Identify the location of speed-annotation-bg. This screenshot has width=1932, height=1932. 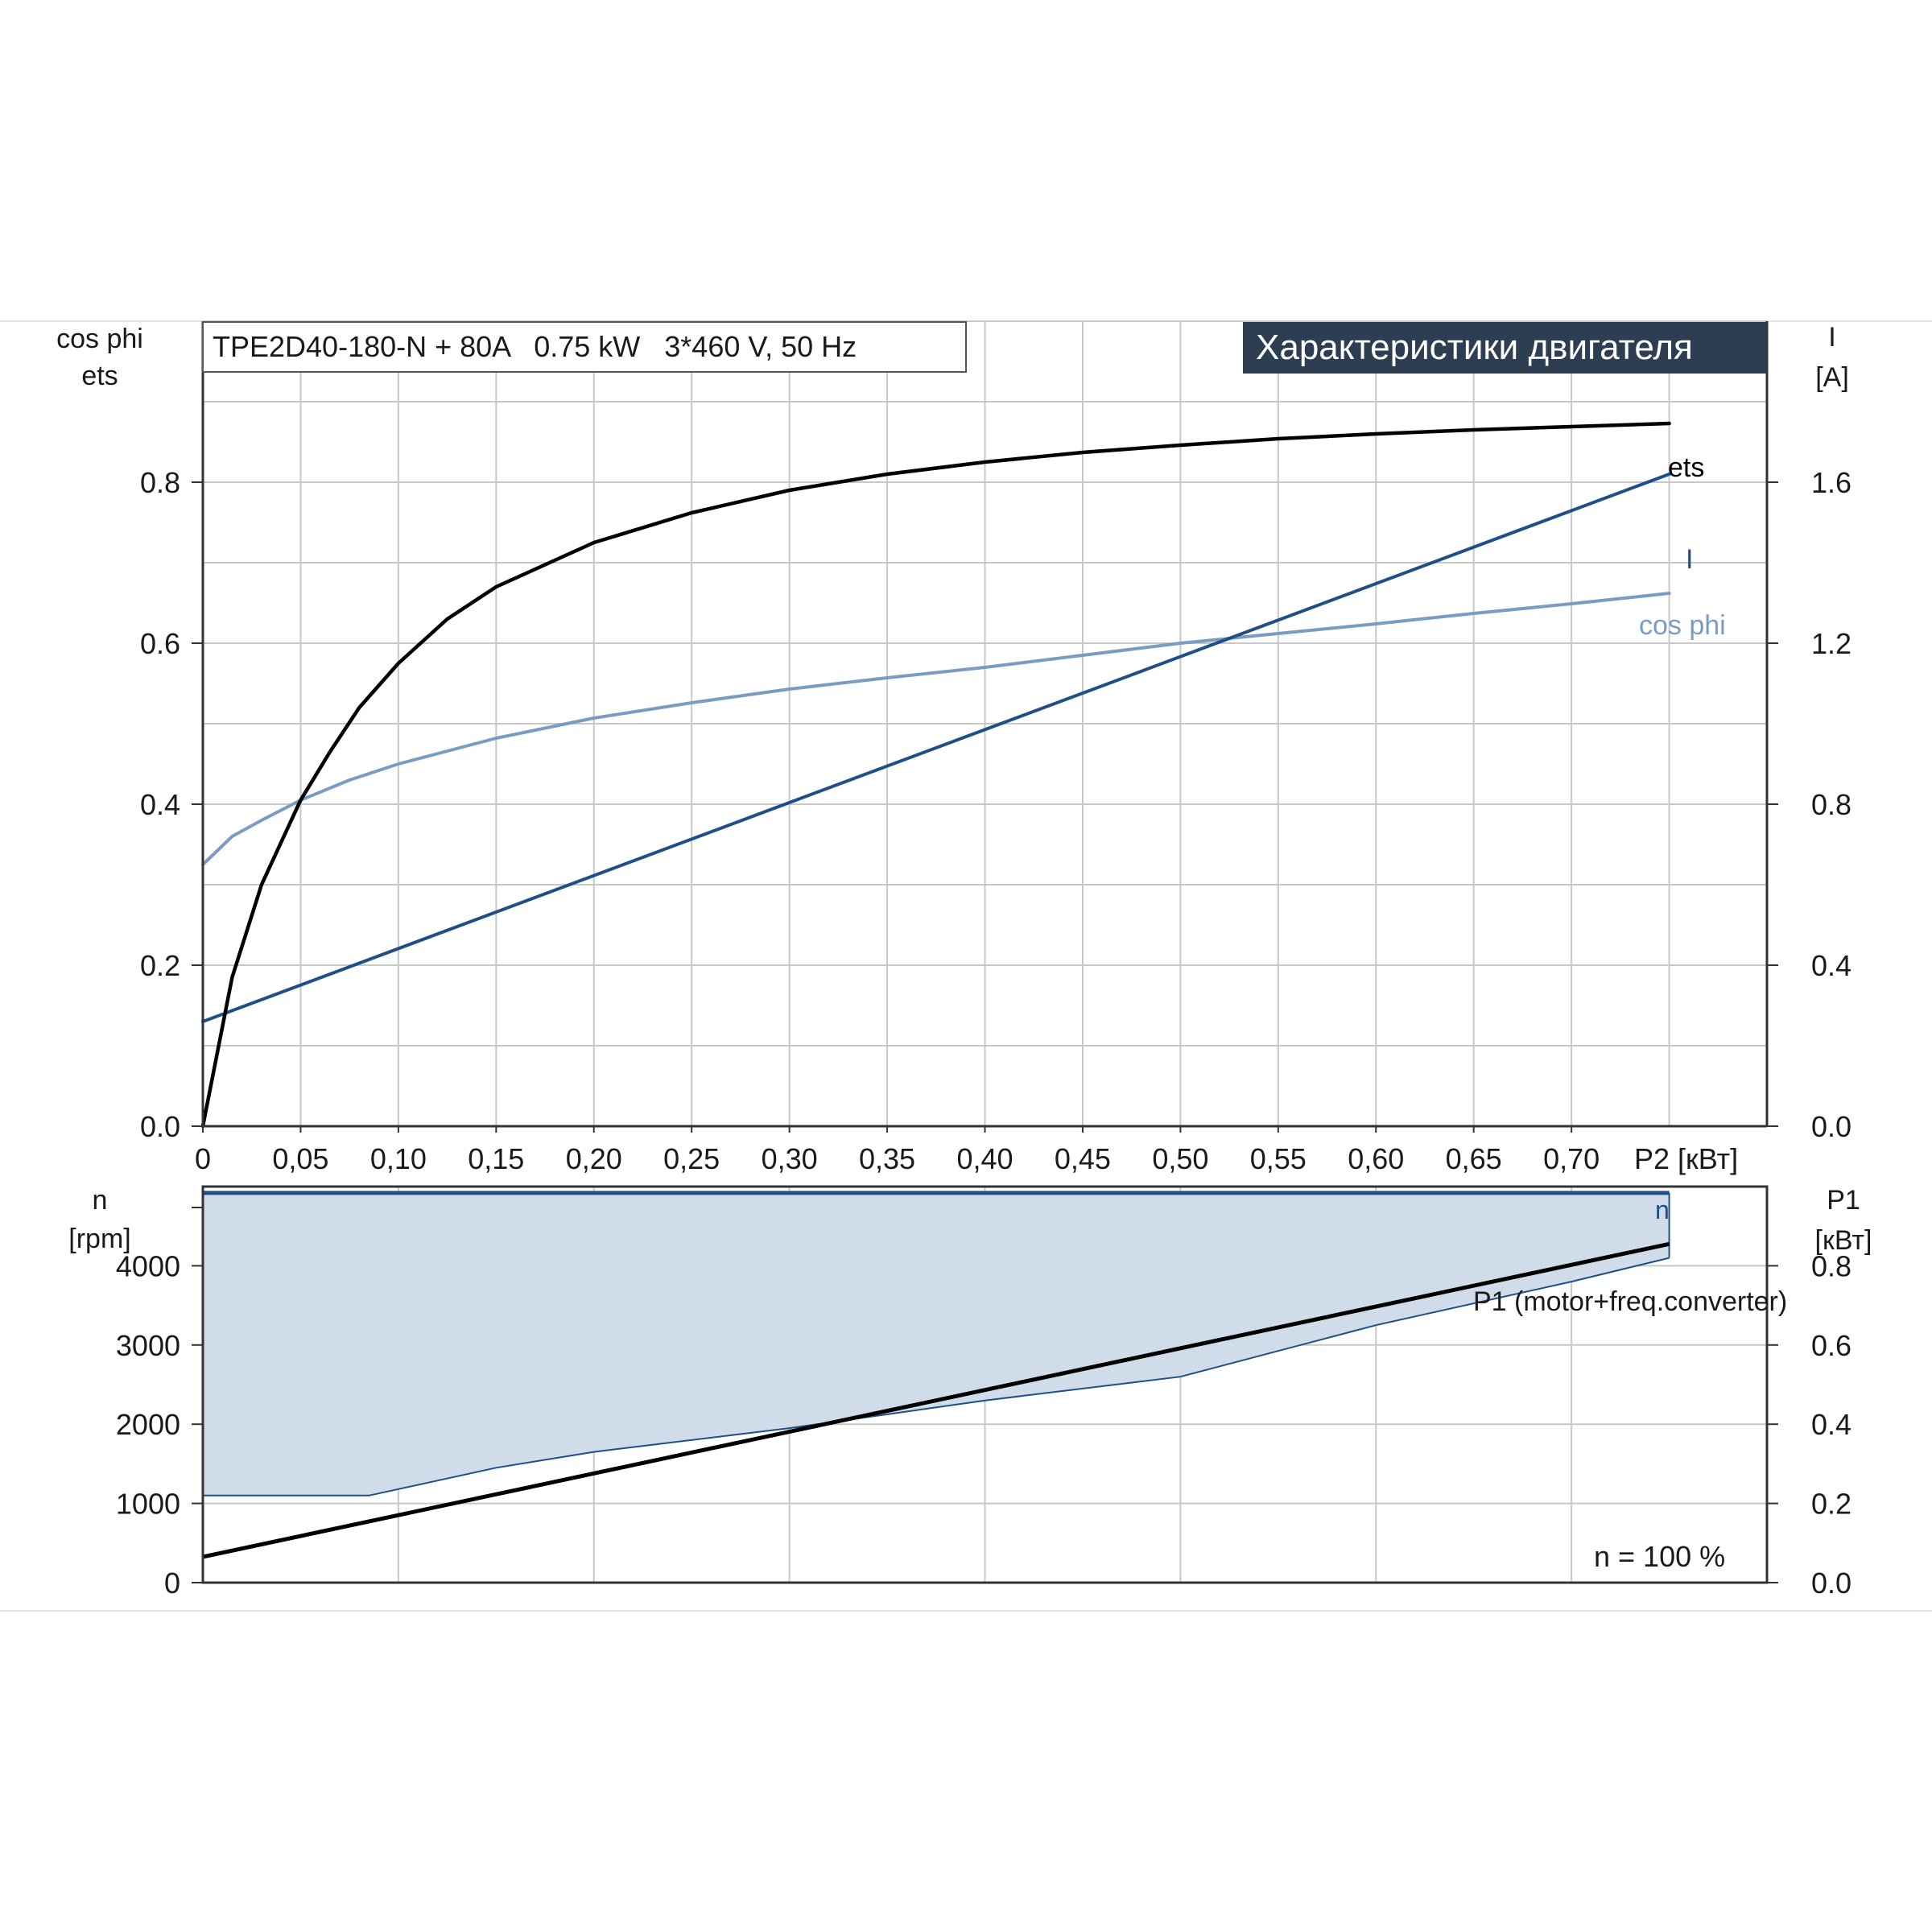
(1669, 1556).